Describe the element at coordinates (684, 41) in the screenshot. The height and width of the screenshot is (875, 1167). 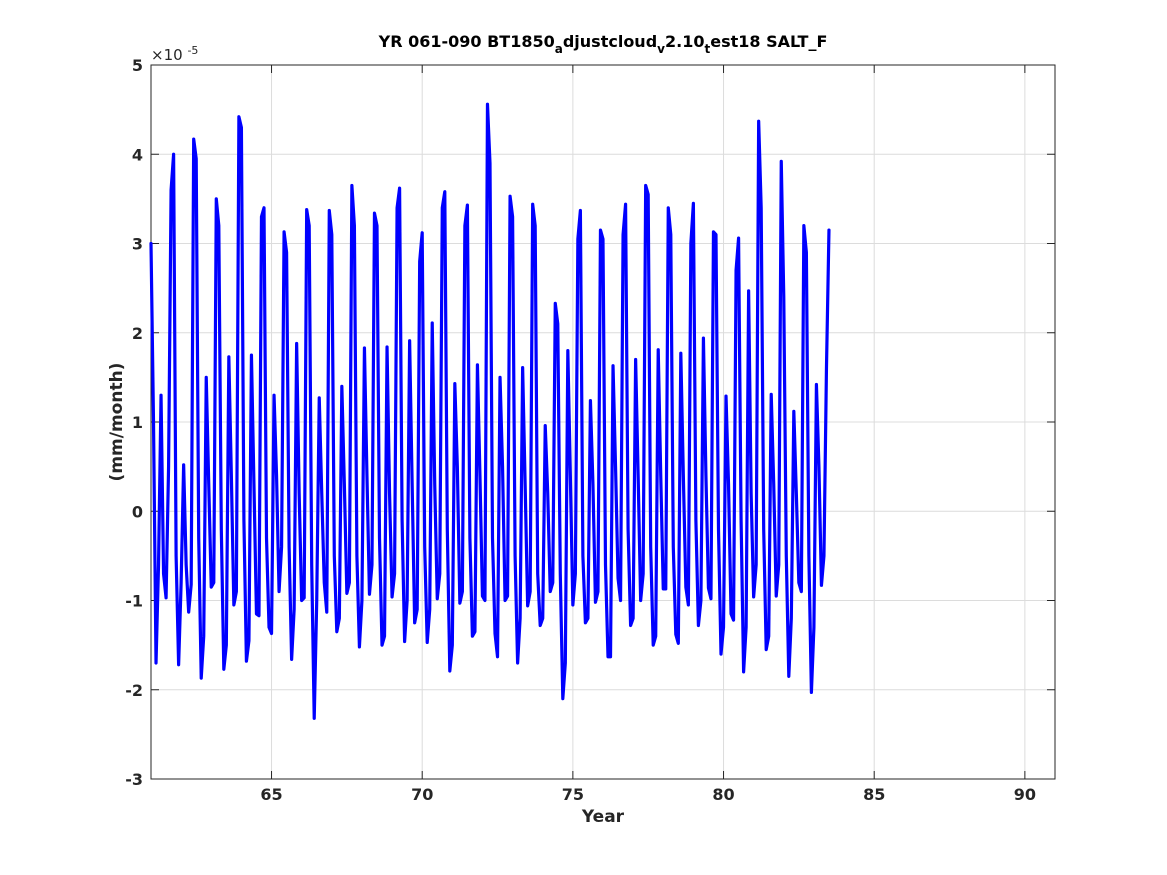
I see `chart-title-part: 2.10` at that location.